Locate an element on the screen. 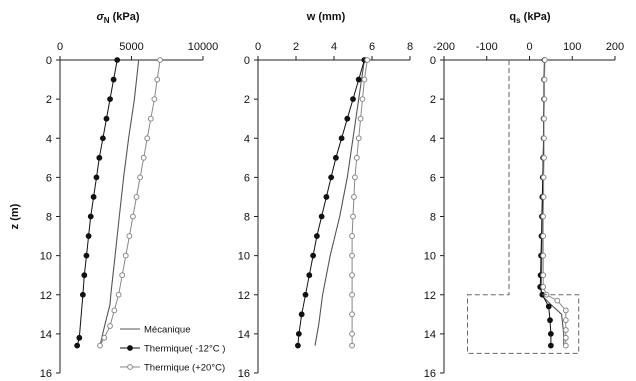  chart-title-subscript: s is located at coordinates (518, 20).